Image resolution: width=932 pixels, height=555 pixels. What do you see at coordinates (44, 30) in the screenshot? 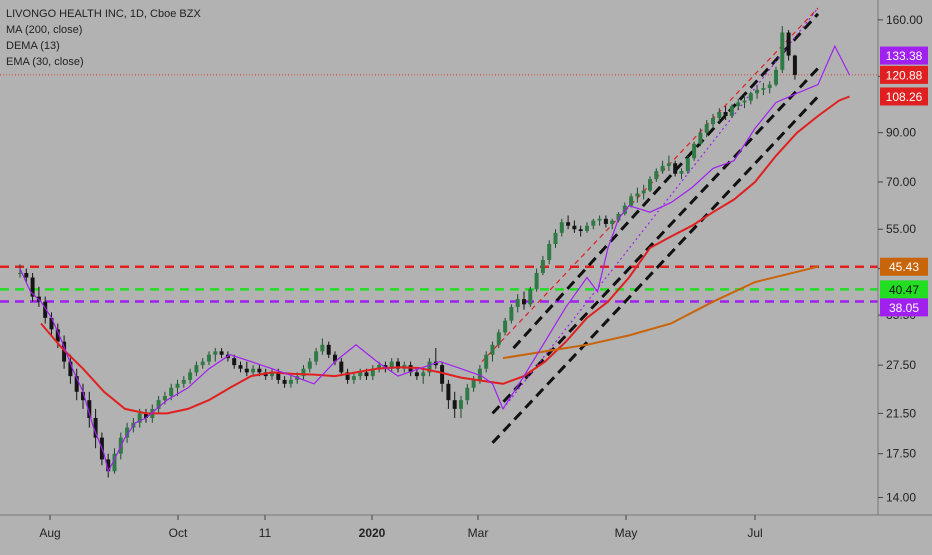
I see `legend-ma: MA (200, close)` at bounding box center [44, 30].